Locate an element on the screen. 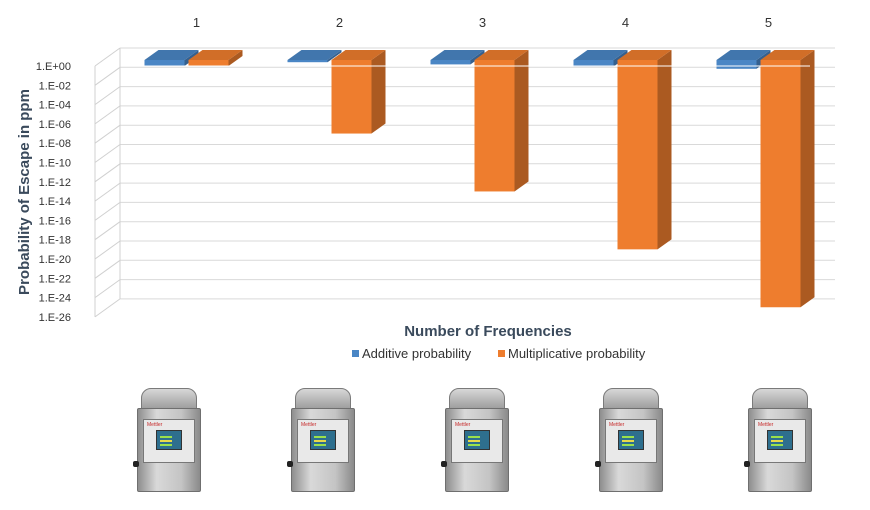  x-tick-label: 1 is located at coordinates (196, 22).